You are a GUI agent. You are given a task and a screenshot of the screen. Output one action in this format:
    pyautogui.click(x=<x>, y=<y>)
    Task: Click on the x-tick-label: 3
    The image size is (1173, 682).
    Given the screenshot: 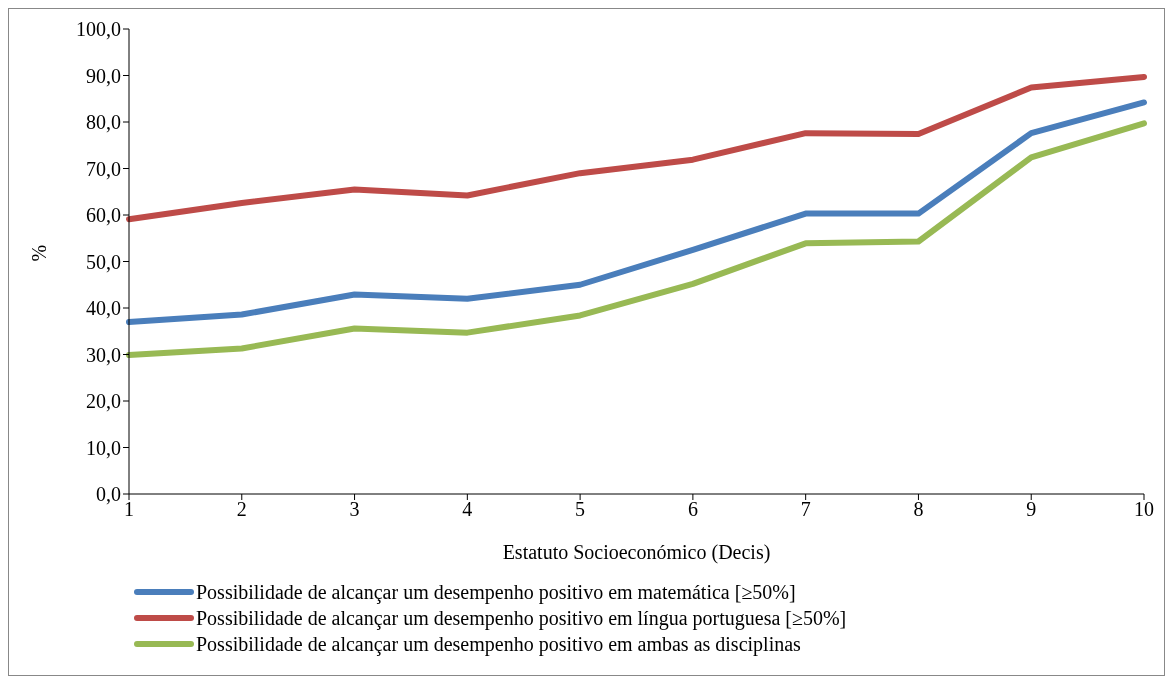 What is the action you would take?
    pyautogui.click(x=354, y=509)
    